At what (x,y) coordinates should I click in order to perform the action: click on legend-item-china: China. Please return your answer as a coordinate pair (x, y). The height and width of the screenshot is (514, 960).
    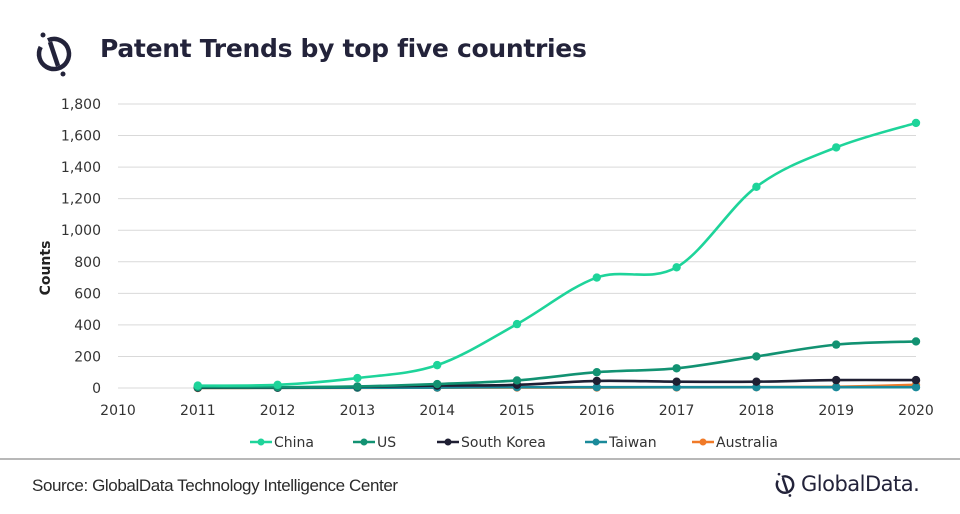
    Looking at the image, I should click on (282, 443).